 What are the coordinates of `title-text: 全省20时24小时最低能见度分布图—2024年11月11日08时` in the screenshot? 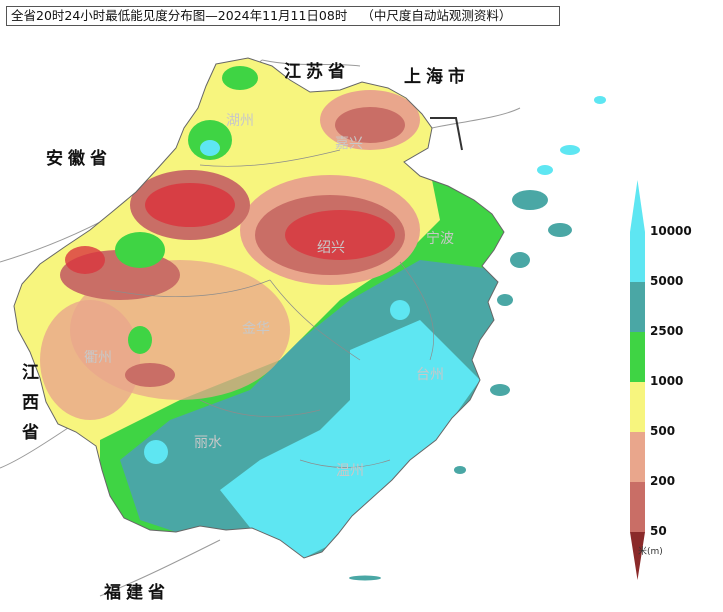 It's located at (179, 15).